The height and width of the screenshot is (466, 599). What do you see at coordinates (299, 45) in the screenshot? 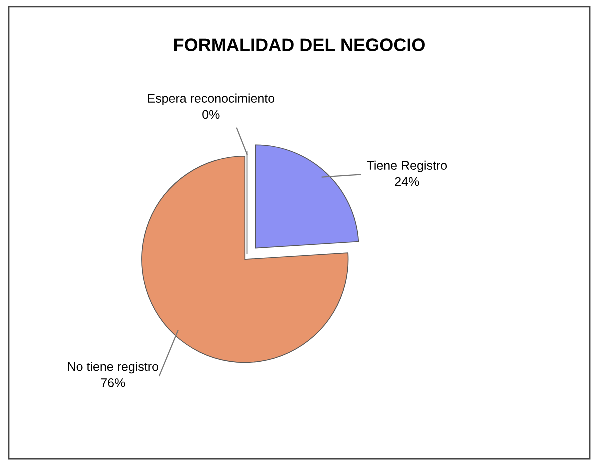
I see `chart-title: FORMALIDAD DEL NEGOCIO` at bounding box center [299, 45].